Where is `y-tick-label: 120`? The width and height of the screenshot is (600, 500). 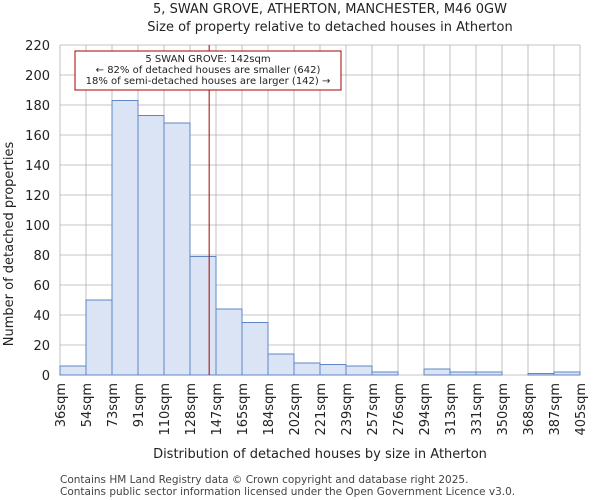
y-tick-label: 120 is located at coordinates (37, 196).